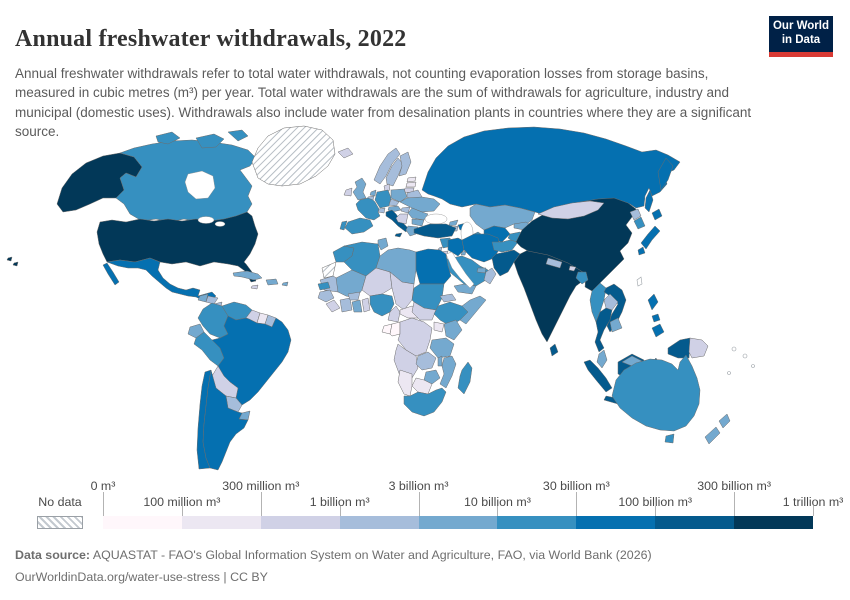 The image size is (850, 600). What do you see at coordinates (366, 305) in the screenshot?
I see `country-benin` at bounding box center [366, 305].